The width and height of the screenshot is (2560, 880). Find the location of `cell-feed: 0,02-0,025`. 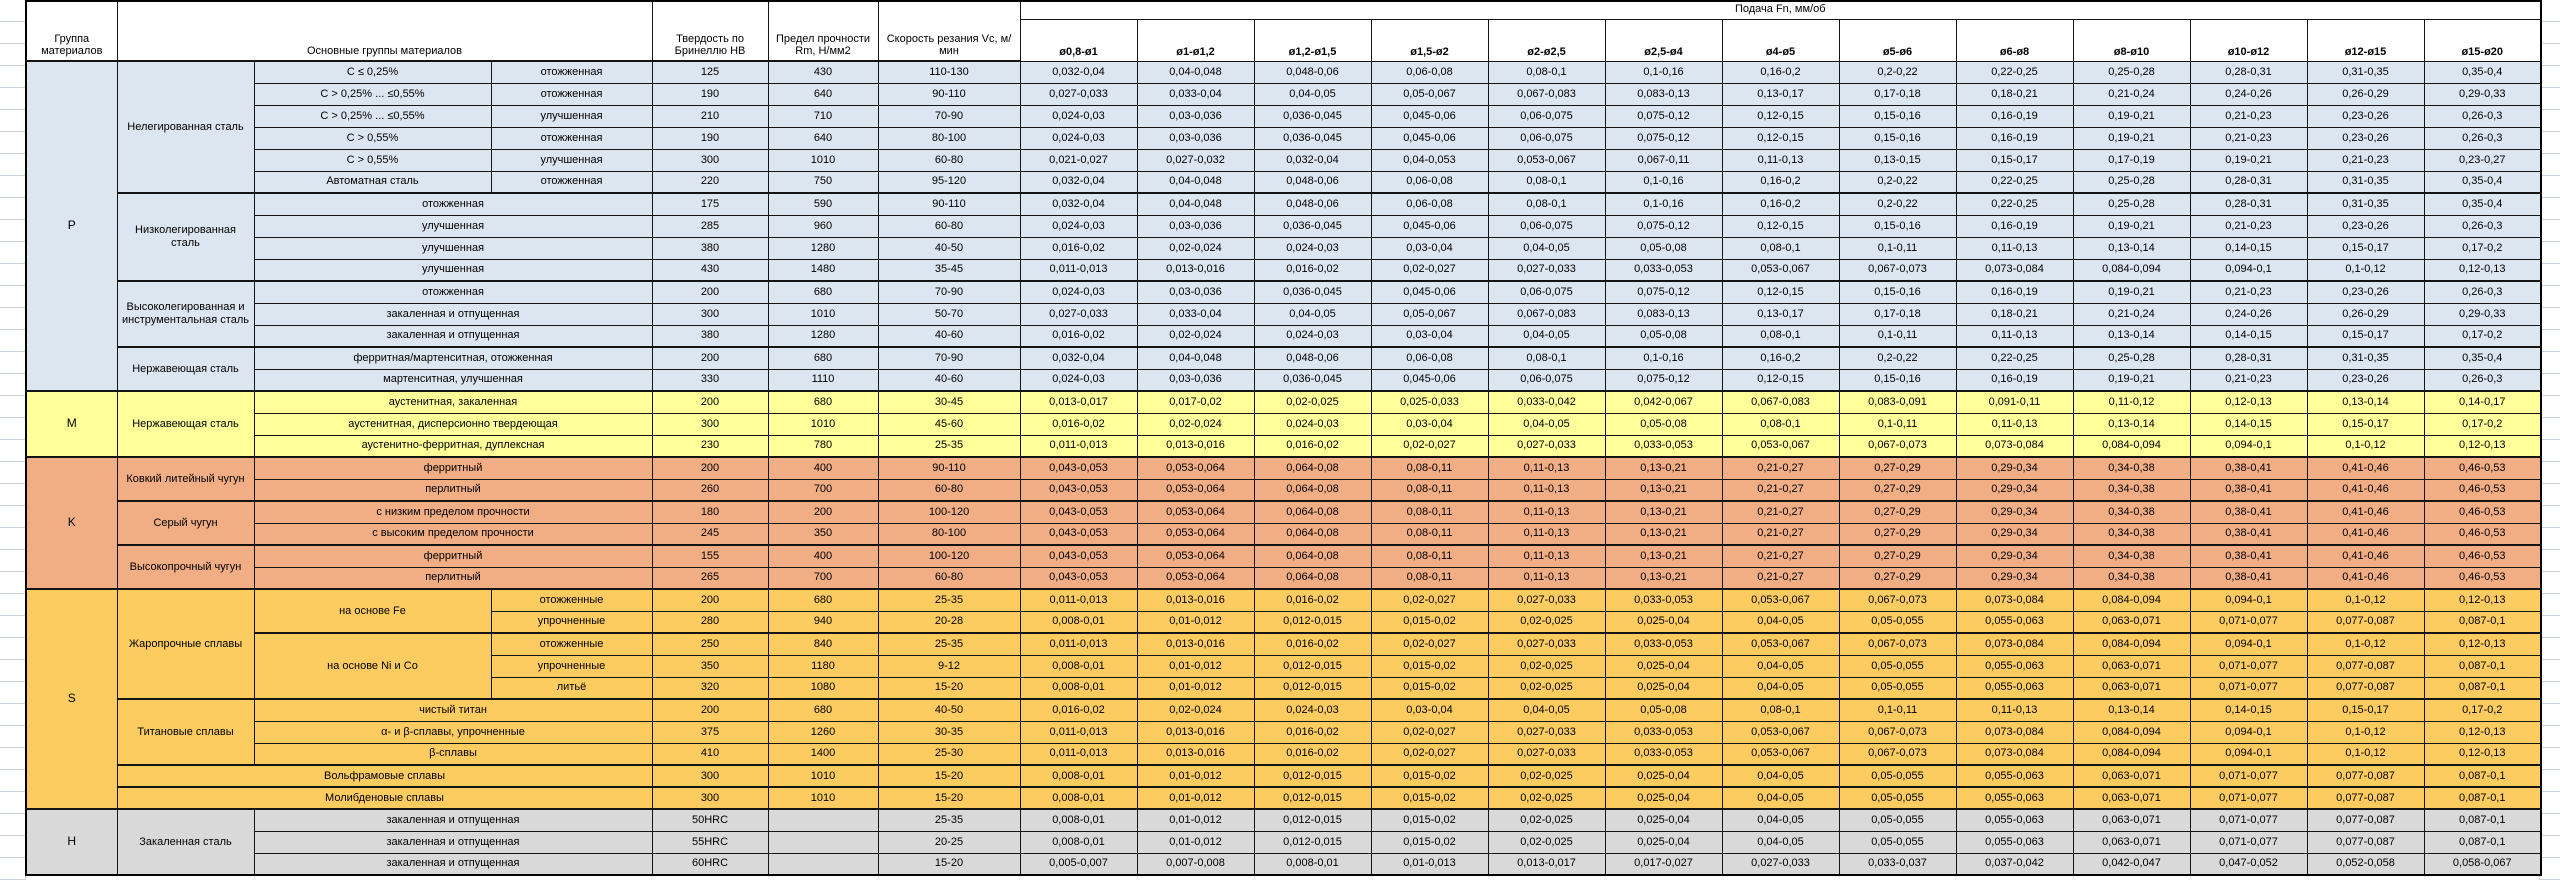

cell-feed: 0,02-0,025 is located at coordinates (1546, 776).